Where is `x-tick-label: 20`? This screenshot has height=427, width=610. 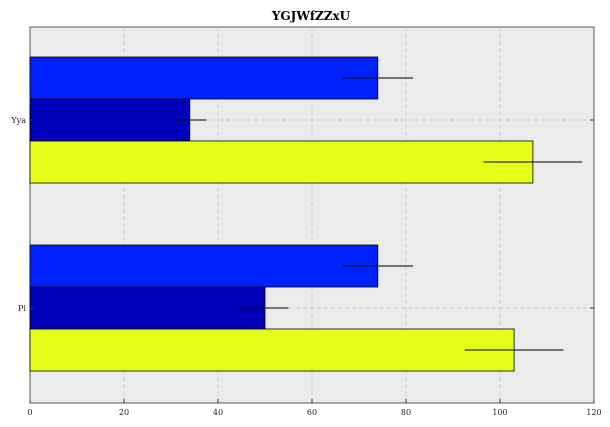 x-tick-label: 20 is located at coordinates (124, 412).